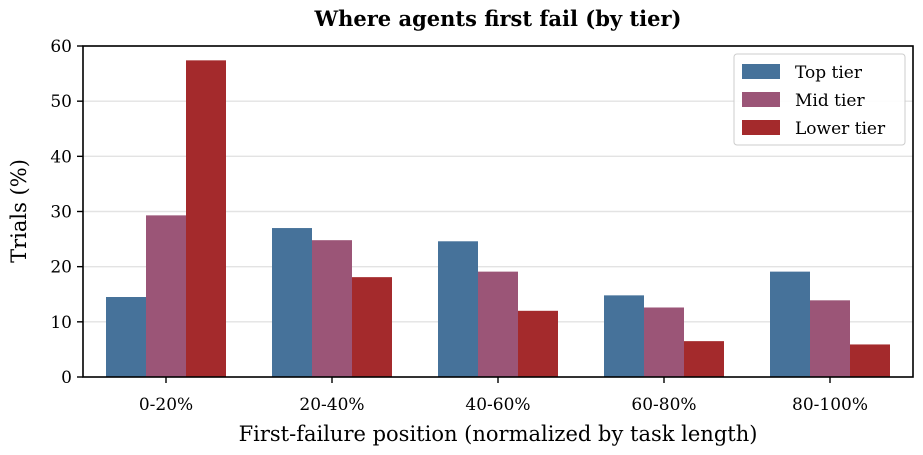  What do you see at coordinates (331, 405) in the screenshot?
I see `x-tick-label: 20-40%` at bounding box center [331, 405].